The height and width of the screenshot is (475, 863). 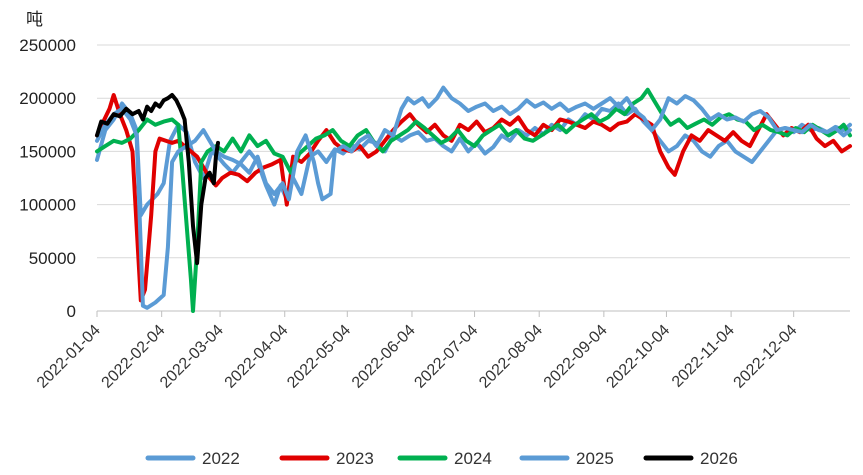 What do you see at coordinates (157, 179) in the screenshot?
I see `series-line-2026` at bounding box center [157, 179].